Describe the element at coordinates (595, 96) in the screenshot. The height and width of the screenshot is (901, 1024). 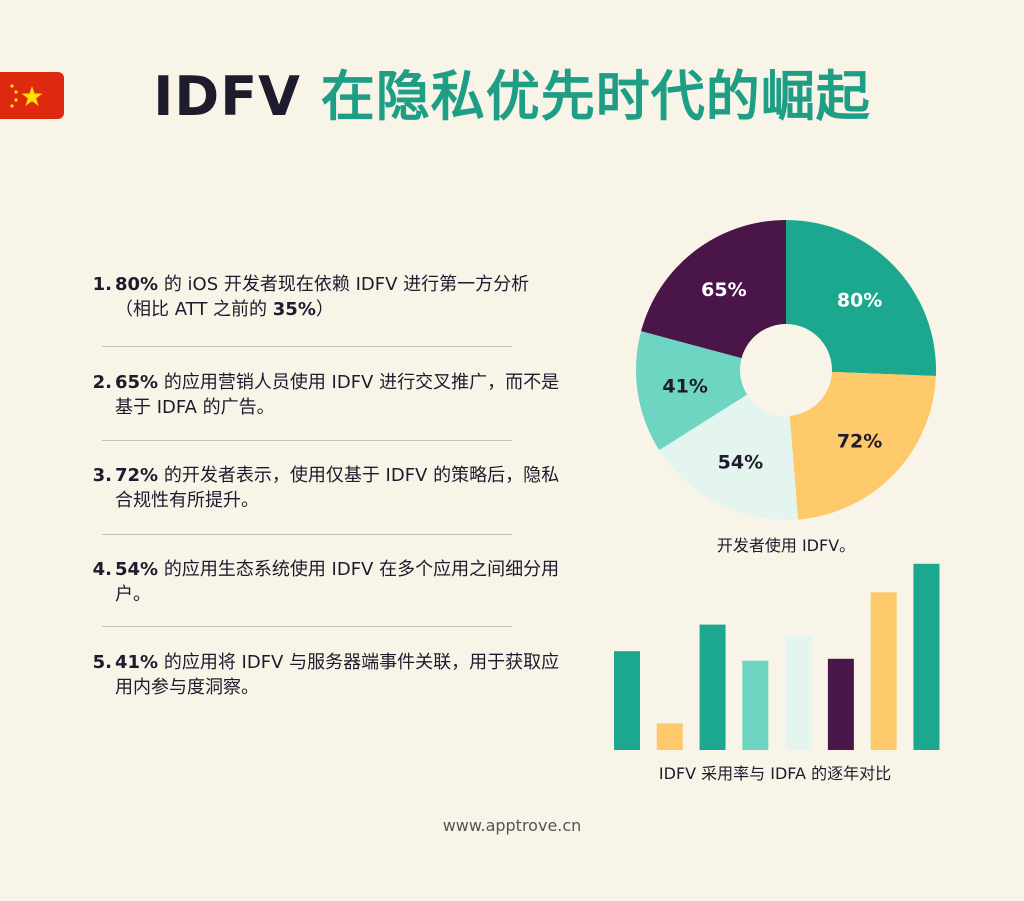
I see `title-rest: 在隐私优先时代的崛起` at that location.